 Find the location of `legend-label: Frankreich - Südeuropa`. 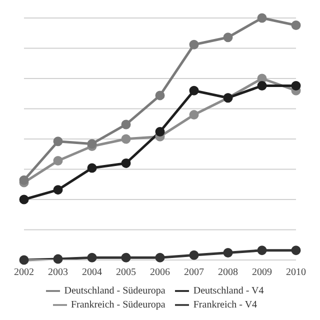

legend-label: Frankreich - Südeuropa is located at coordinates (118, 304).